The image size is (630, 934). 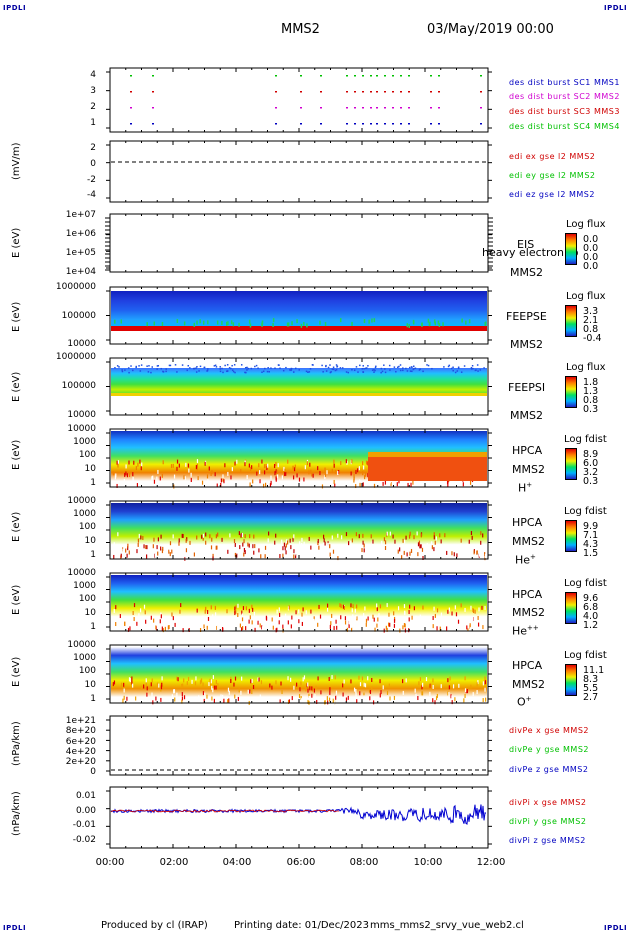 I want to click on hpca-he-sc-label: MMS2, so click(x=528, y=541).